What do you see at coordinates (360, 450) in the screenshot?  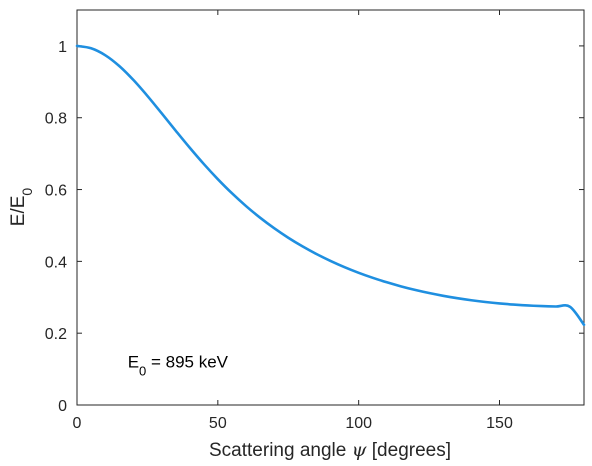 I see `psi-symbol: ψ` at bounding box center [360, 450].